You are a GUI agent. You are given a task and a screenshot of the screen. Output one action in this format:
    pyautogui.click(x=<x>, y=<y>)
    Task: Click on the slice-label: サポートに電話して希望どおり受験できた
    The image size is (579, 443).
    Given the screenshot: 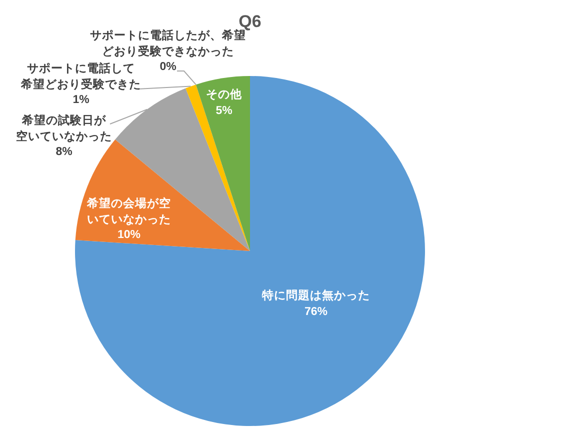 What is the action you would take?
    pyautogui.click(x=81, y=77)
    